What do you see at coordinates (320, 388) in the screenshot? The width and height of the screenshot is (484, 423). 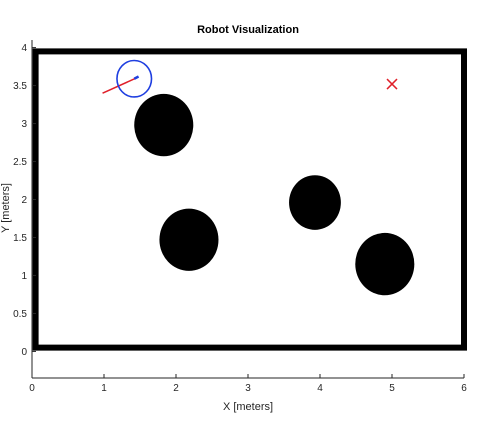 I see `x-tick-label: 4` at bounding box center [320, 388].